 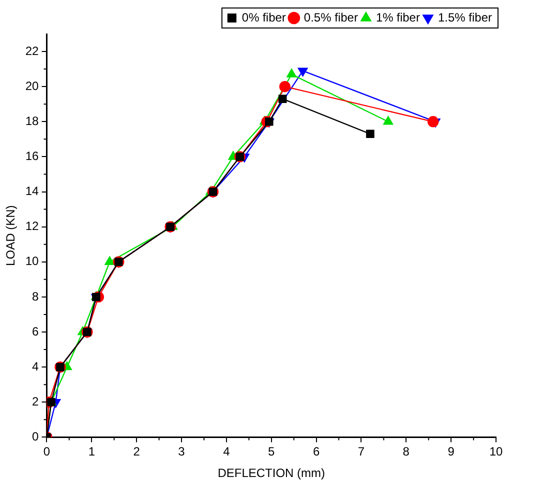 What do you see at coordinates (32, 51) in the screenshot?
I see `y-tick-label: 22` at bounding box center [32, 51].